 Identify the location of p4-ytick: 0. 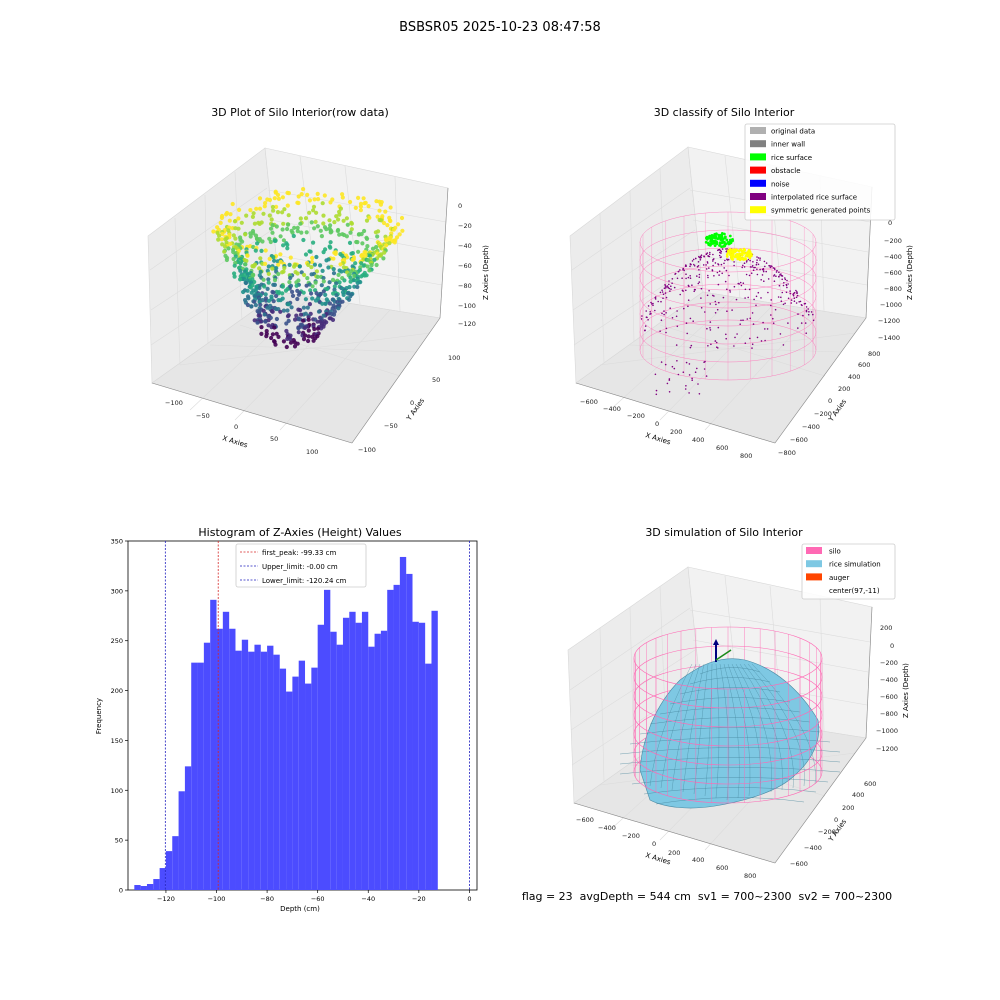
(836, 820).